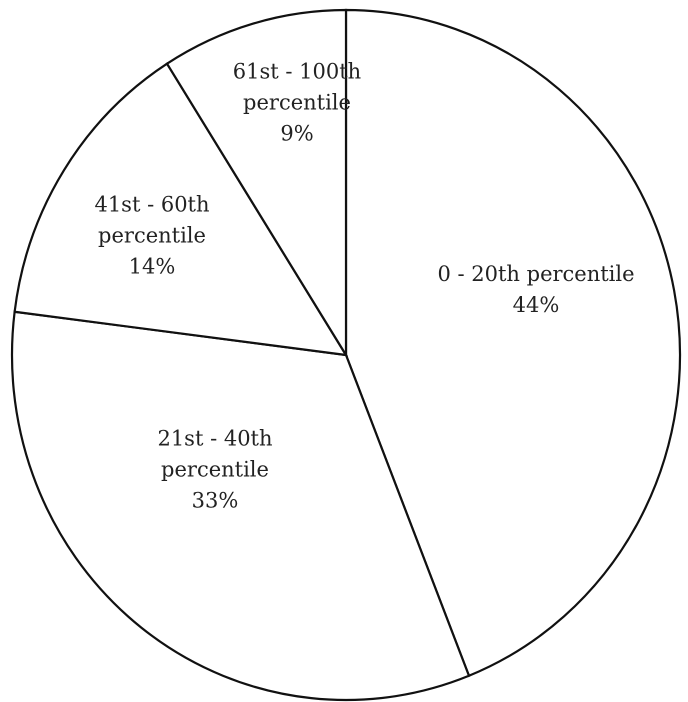 The width and height of the screenshot is (688, 702). Describe the element at coordinates (297, 133) in the screenshot. I see `value-label: 9%` at that location.